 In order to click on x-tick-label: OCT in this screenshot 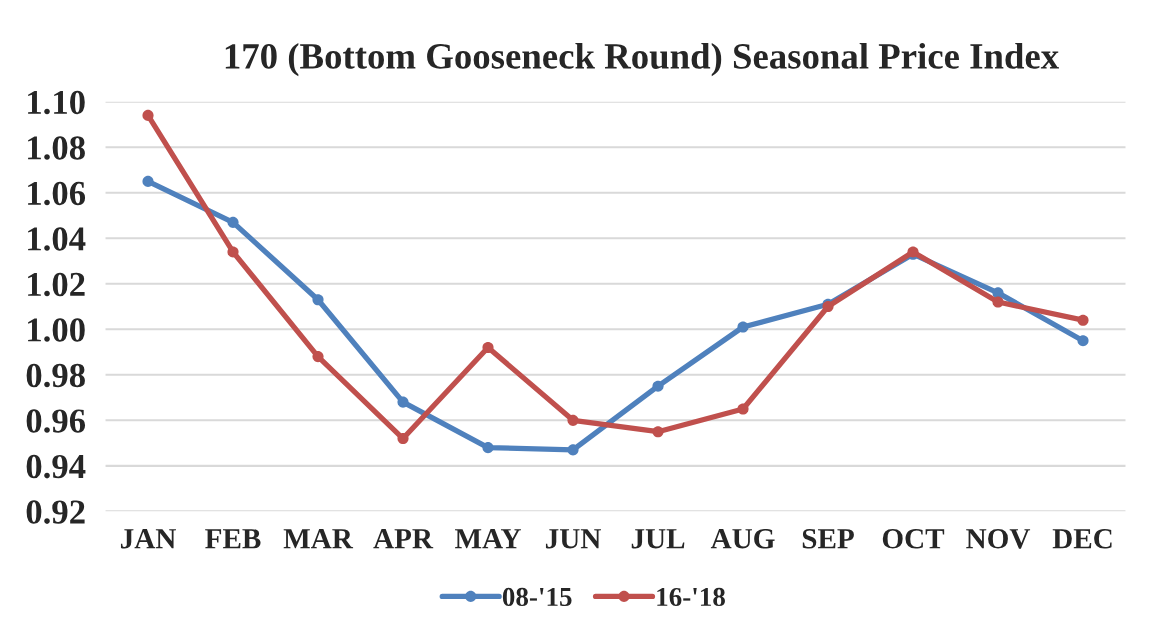, I will do `click(913, 538)`.